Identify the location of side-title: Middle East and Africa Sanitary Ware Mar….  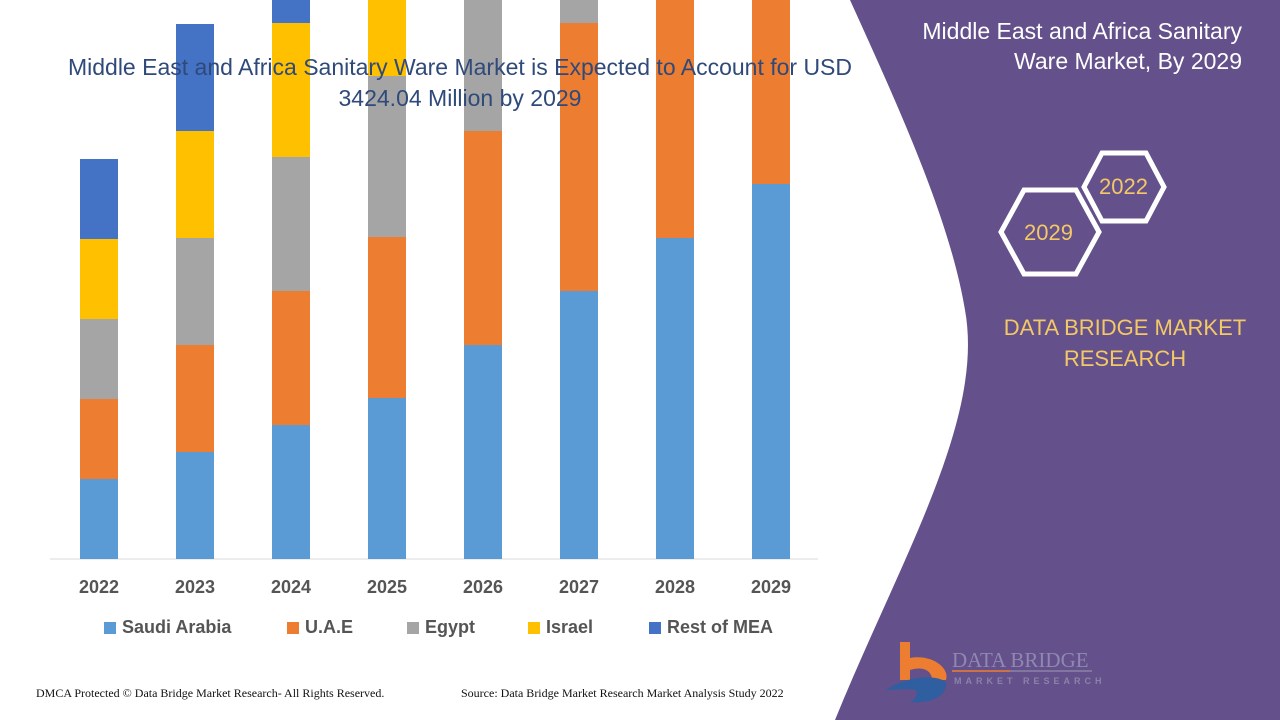
(1082, 46).